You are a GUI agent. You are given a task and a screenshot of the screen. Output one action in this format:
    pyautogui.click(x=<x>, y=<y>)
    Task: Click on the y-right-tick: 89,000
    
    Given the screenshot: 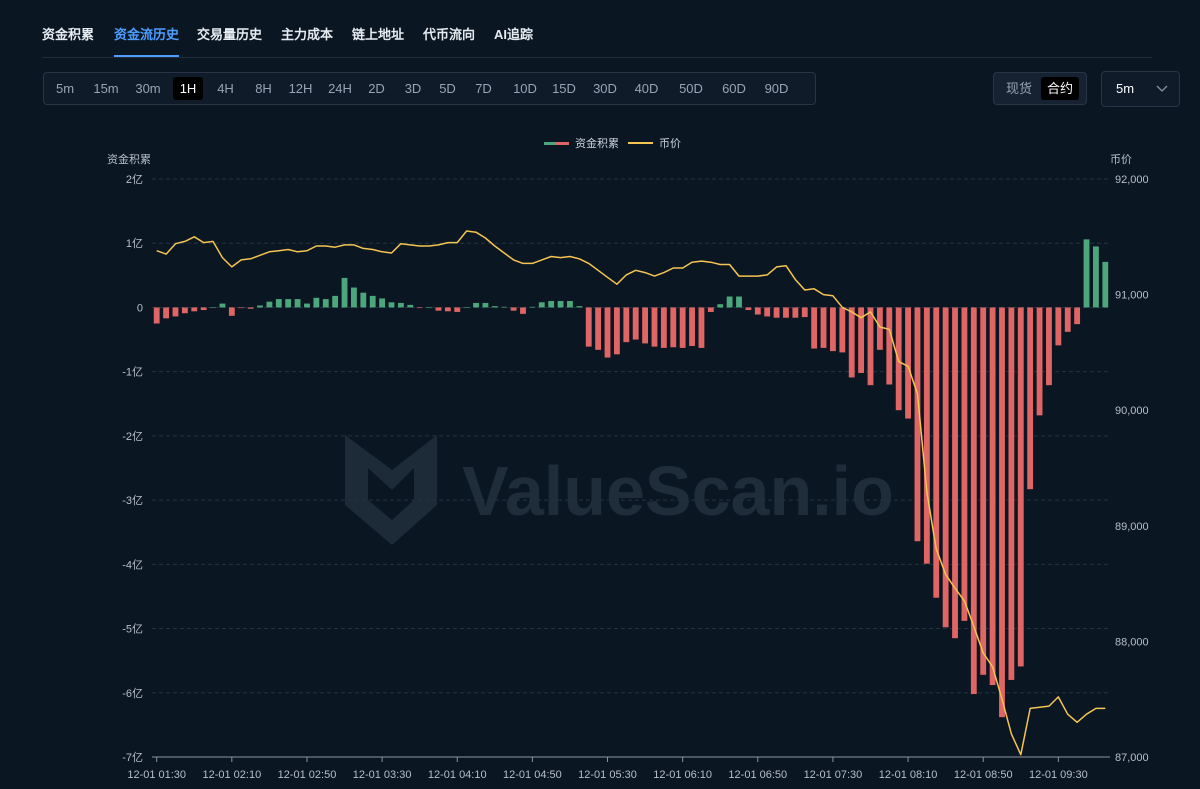 What is the action you would take?
    pyautogui.click(x=1132, y=527)
    